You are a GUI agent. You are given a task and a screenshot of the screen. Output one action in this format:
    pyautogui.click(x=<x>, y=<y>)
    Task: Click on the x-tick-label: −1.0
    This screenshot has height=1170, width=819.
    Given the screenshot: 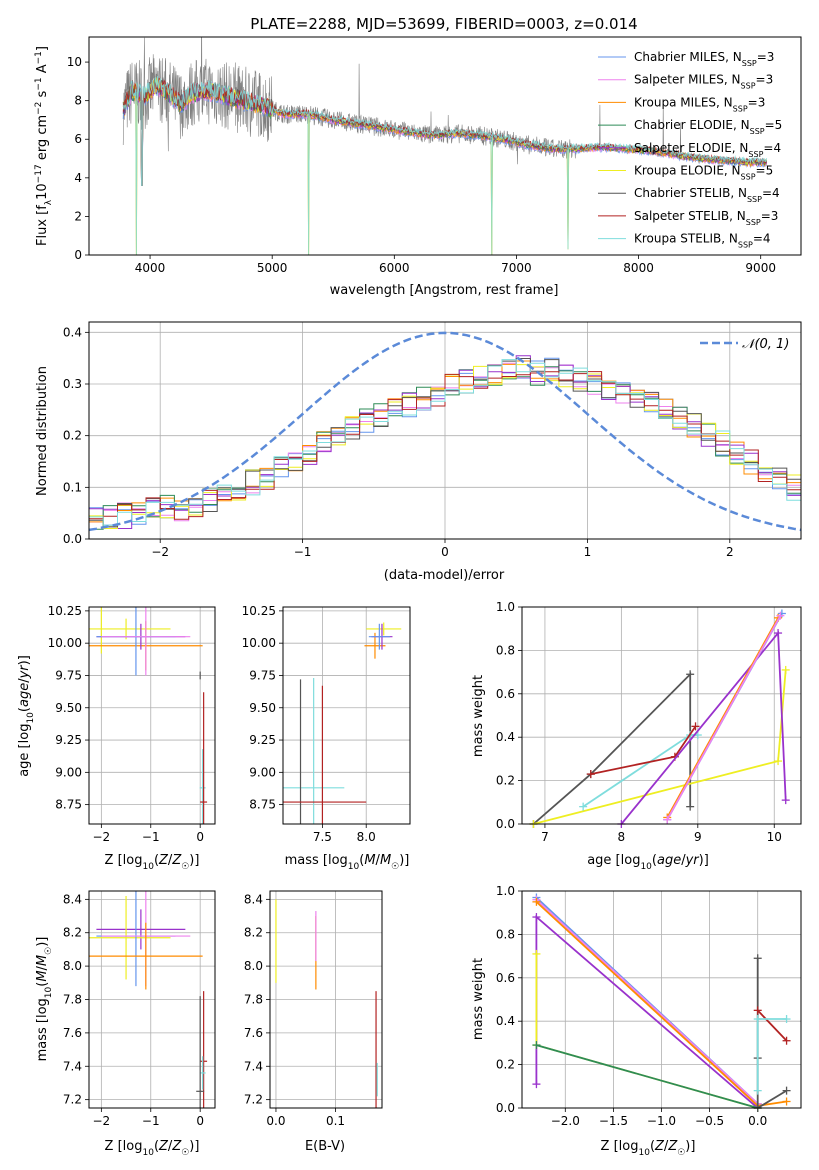 What is the action you would take?
    pyautogui.click(x=661, y=1121)
    